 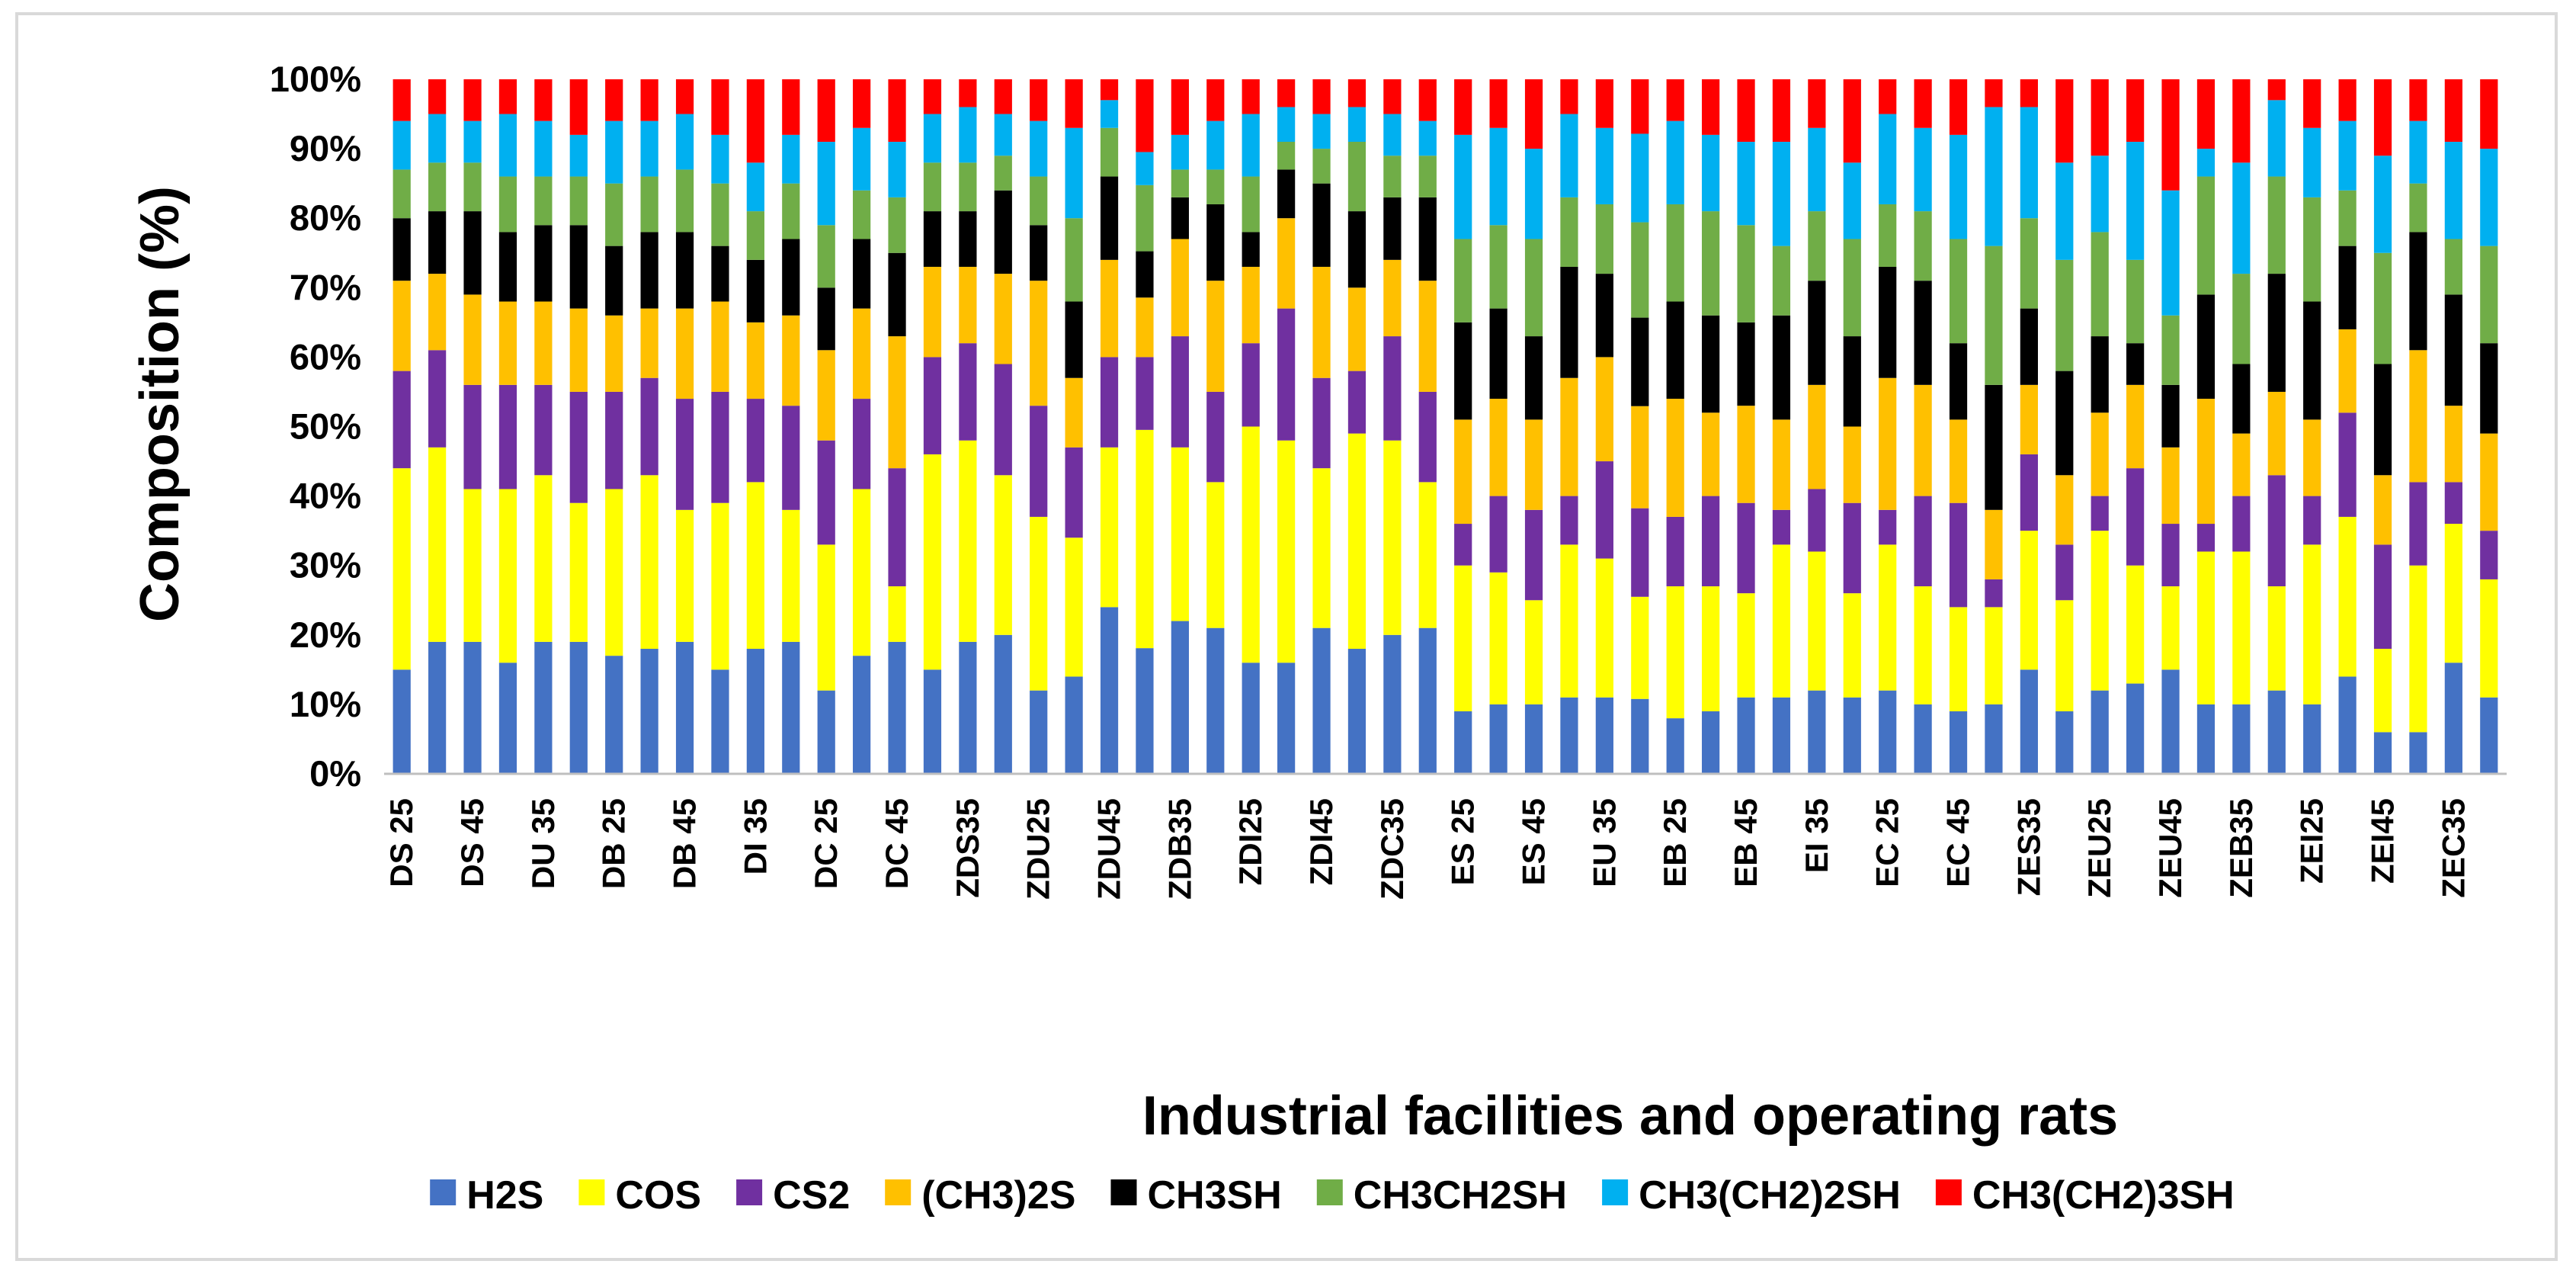 I want to click on bar-segment-s2-c23, so click(x=1215, y=437).